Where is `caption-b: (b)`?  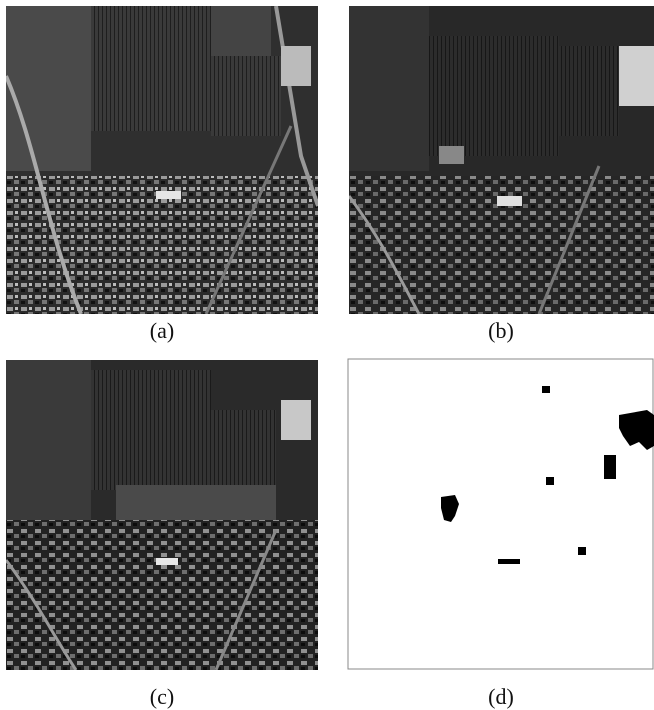 caption-b: (b) is located at coordinates (501, 330).